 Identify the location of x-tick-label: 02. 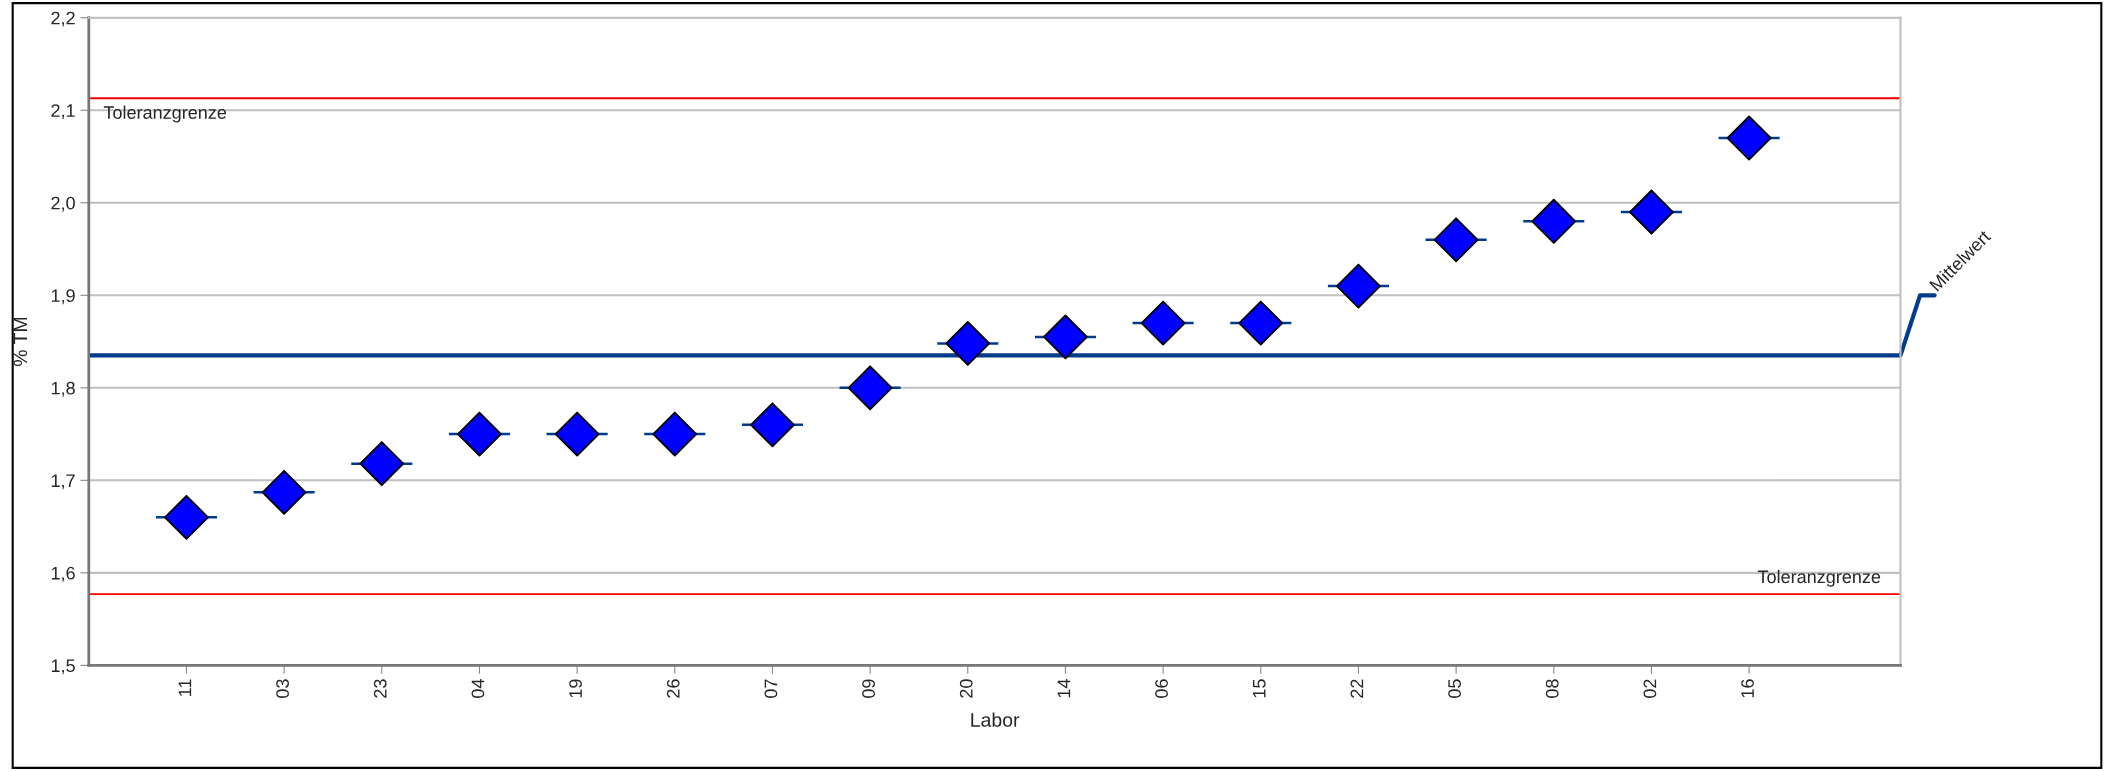
(1650, 688).